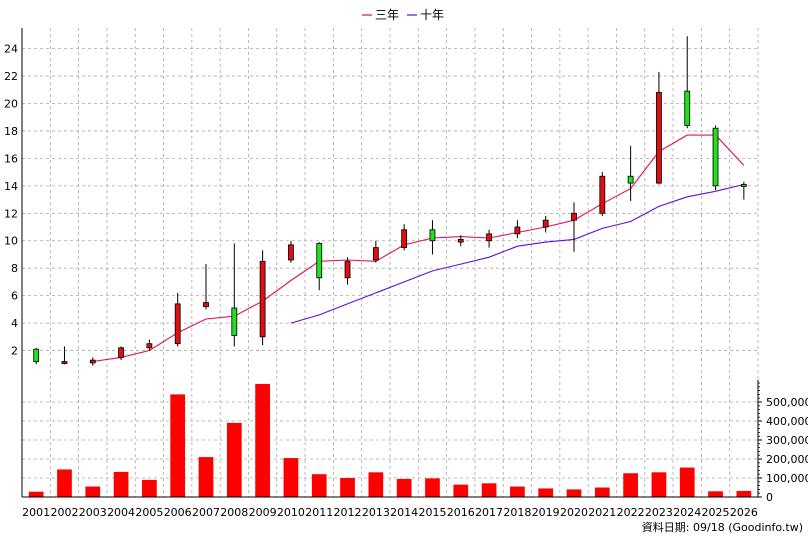 Image resolution: width=808 pixels, height=540 pixels. Describe the element at coordinates (14, 323) in the screenshot. I see `price-tick-label: 4` at that location.